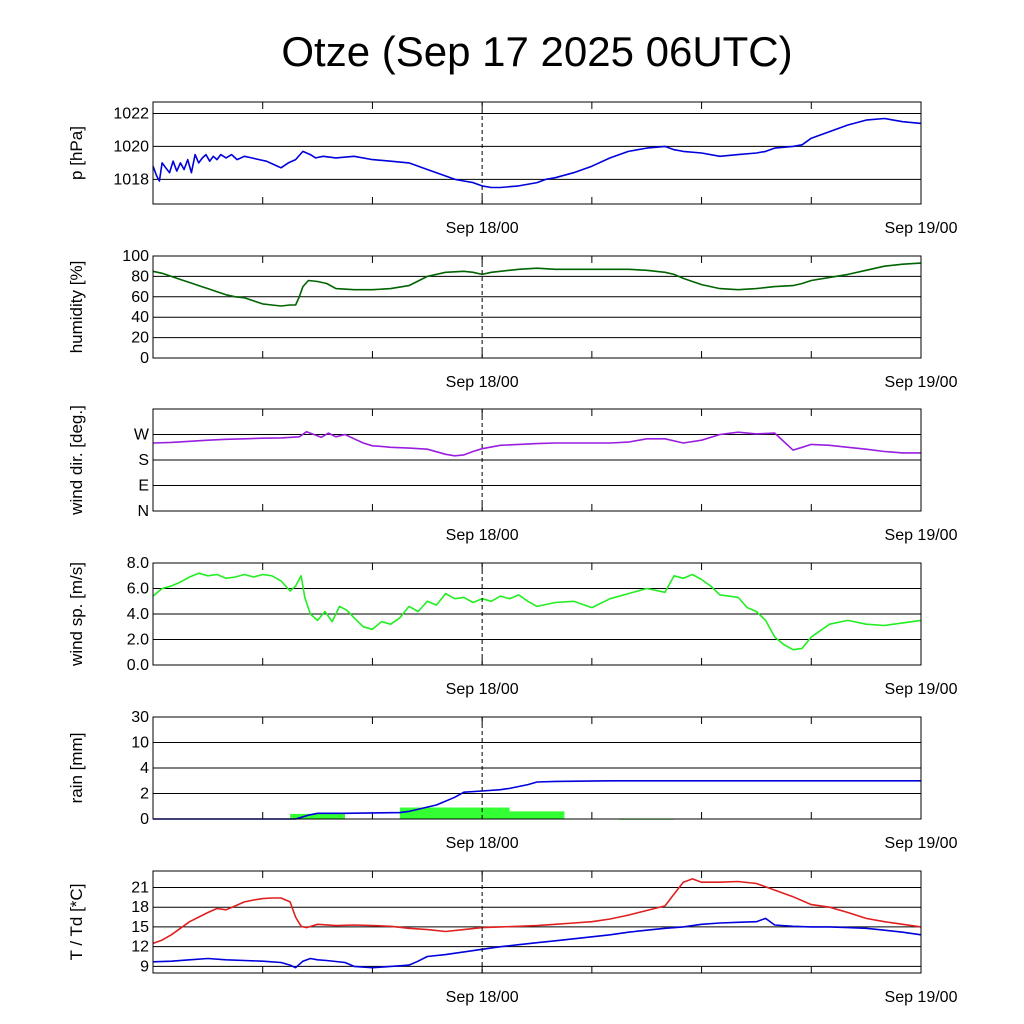 The height and width of the screenshot is (1024, 1024). What do you see at coordinates (138, 614) in the screenshot?
I see `wind_speed-y-tick-label: 4.0` at bounding box center [138, 614].